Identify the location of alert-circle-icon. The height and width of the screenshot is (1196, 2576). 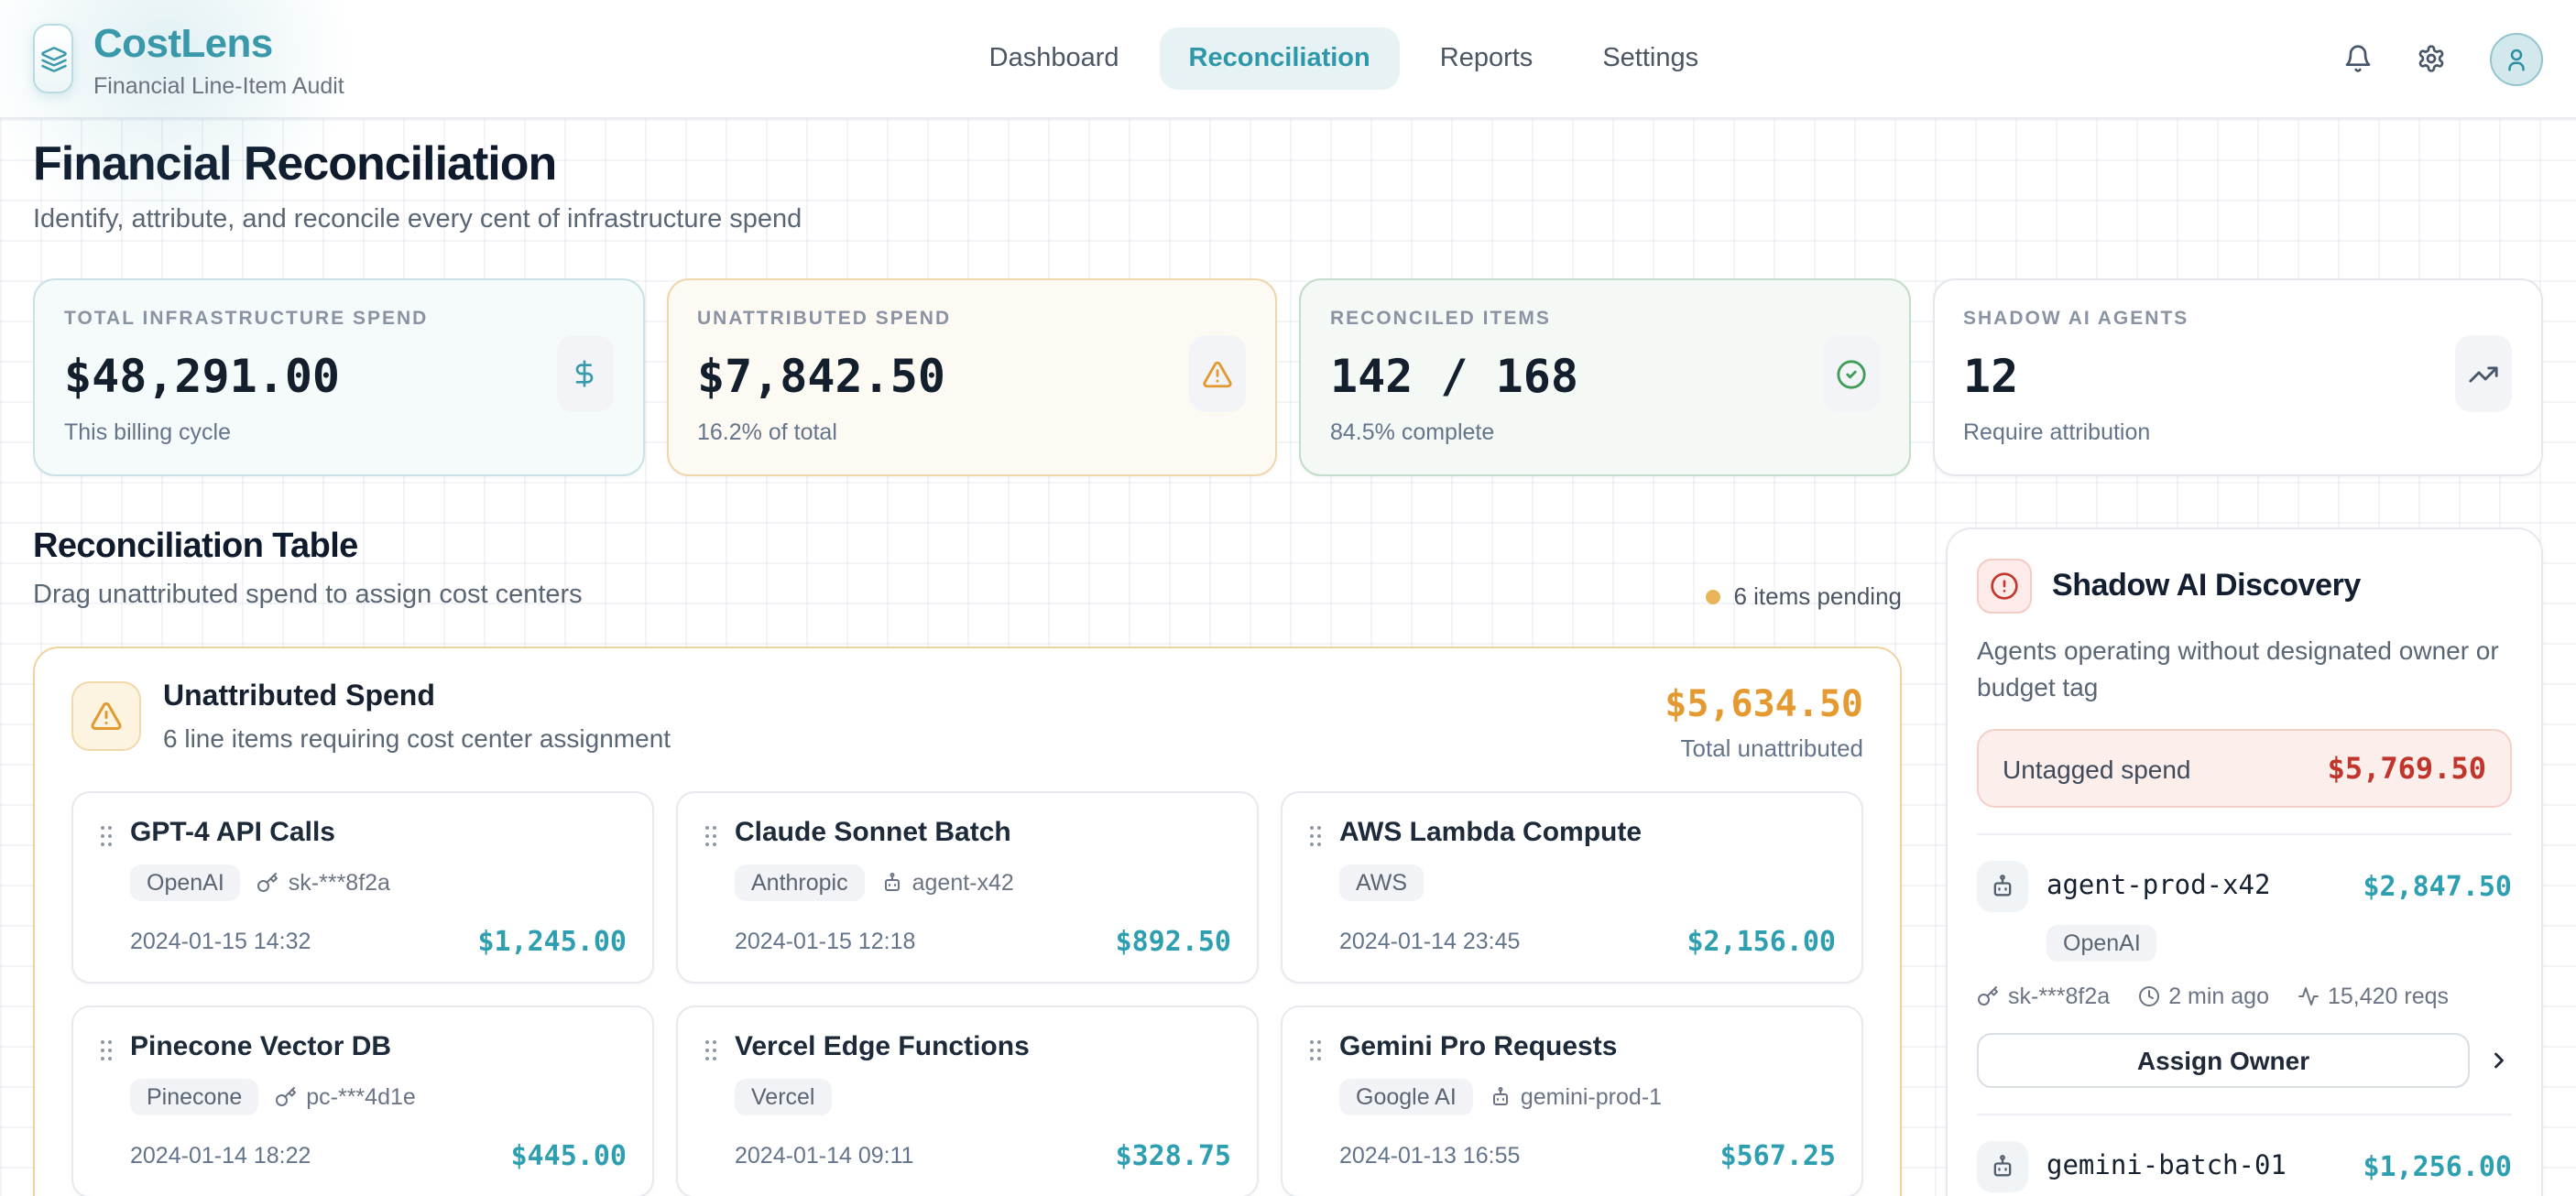
(2005, 586).